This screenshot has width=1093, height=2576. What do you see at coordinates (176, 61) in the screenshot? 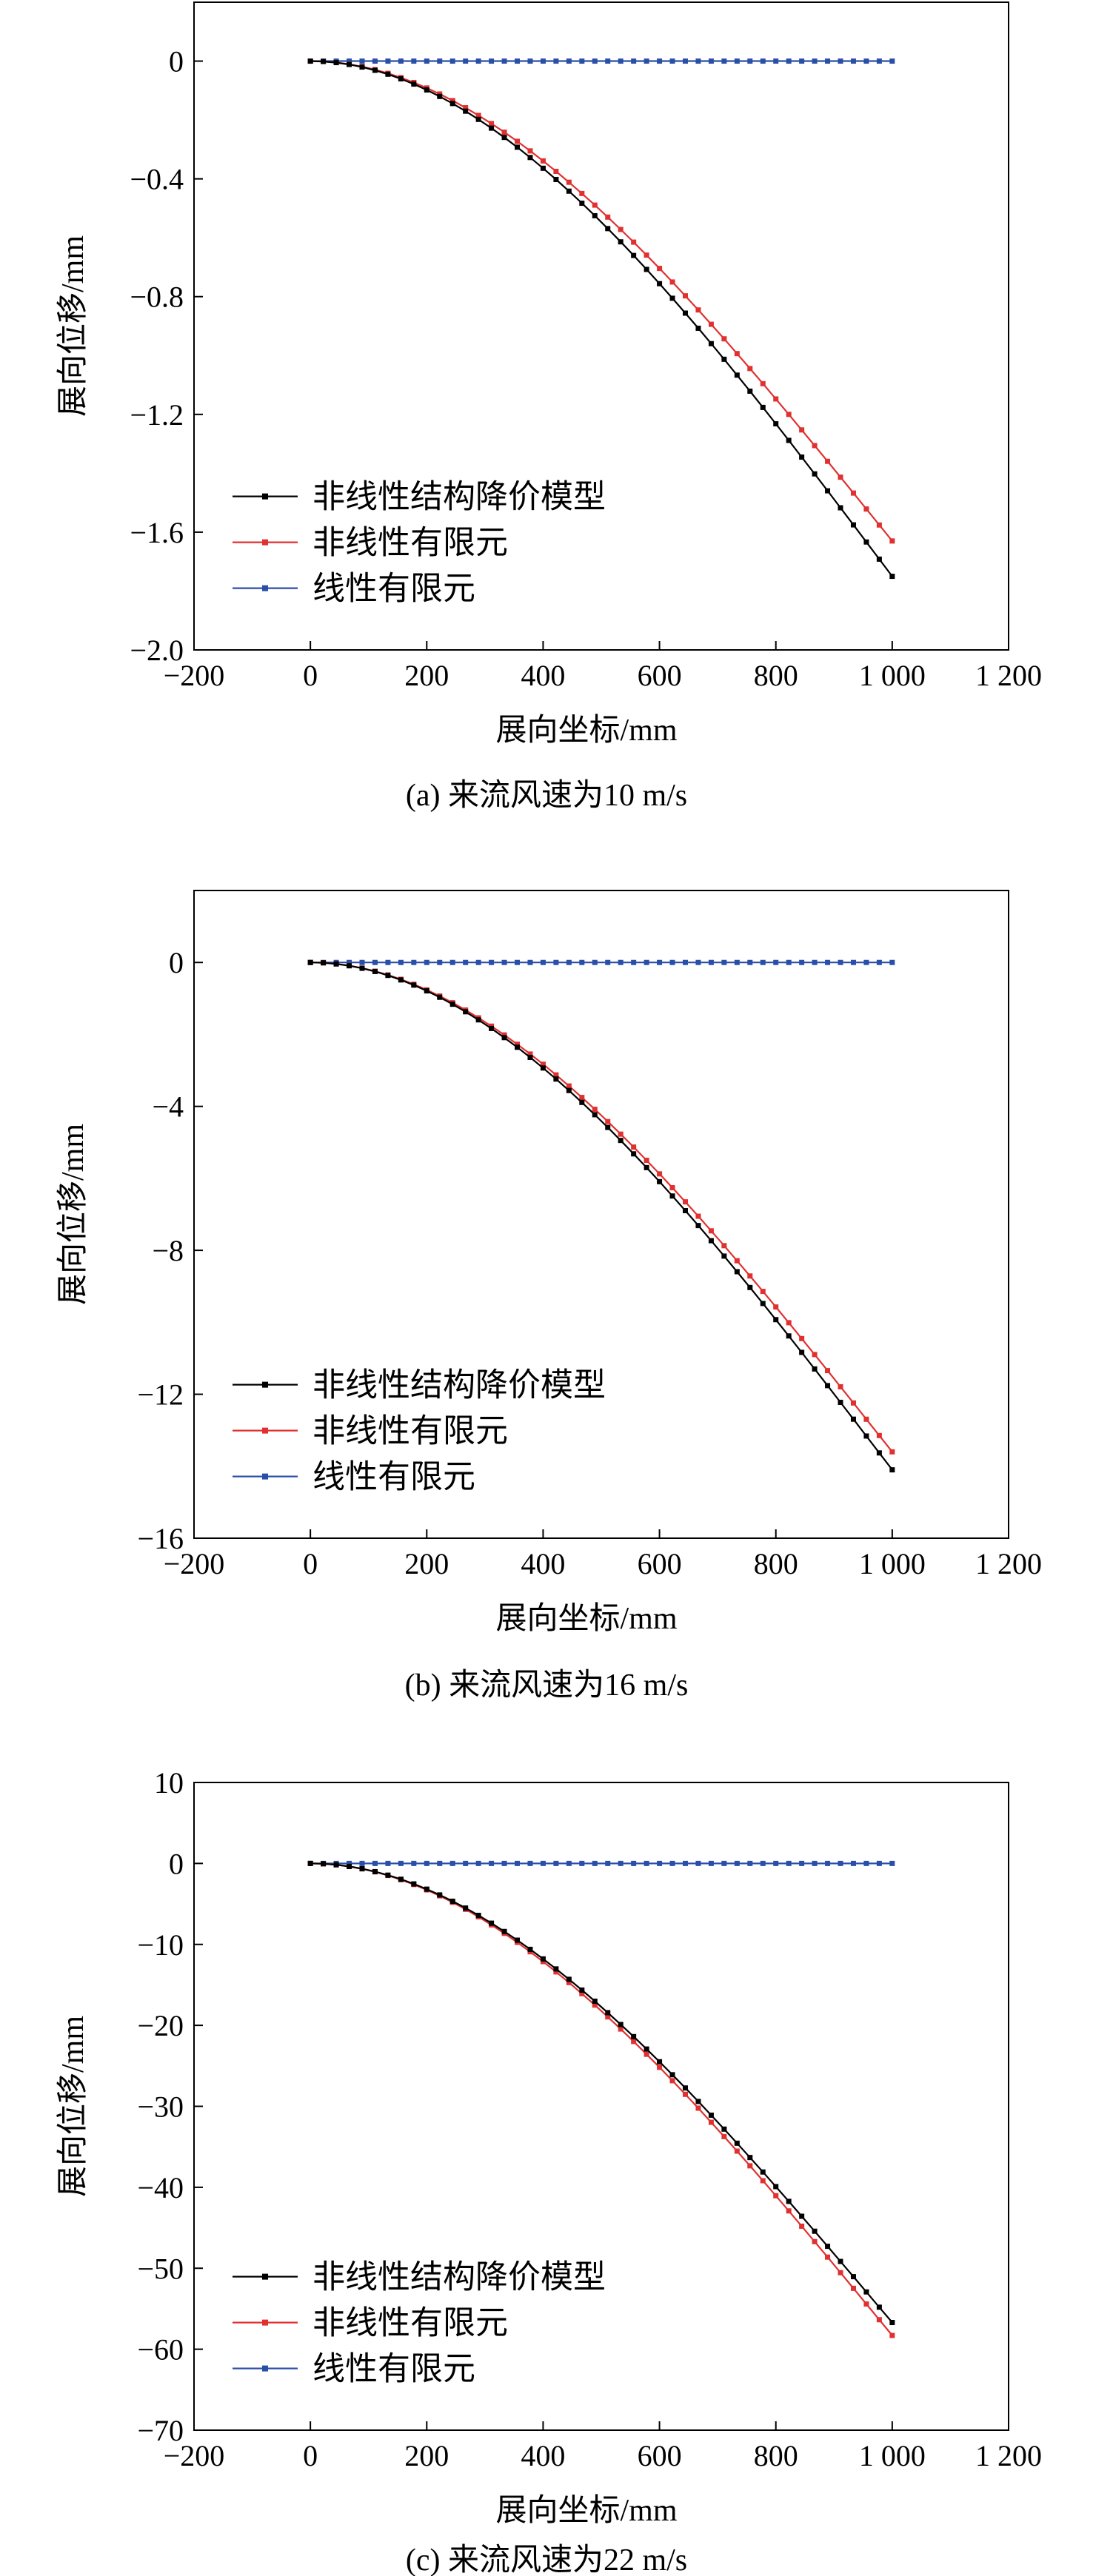
I see `y-tick-label: 0` at bounding box center [176, 61].